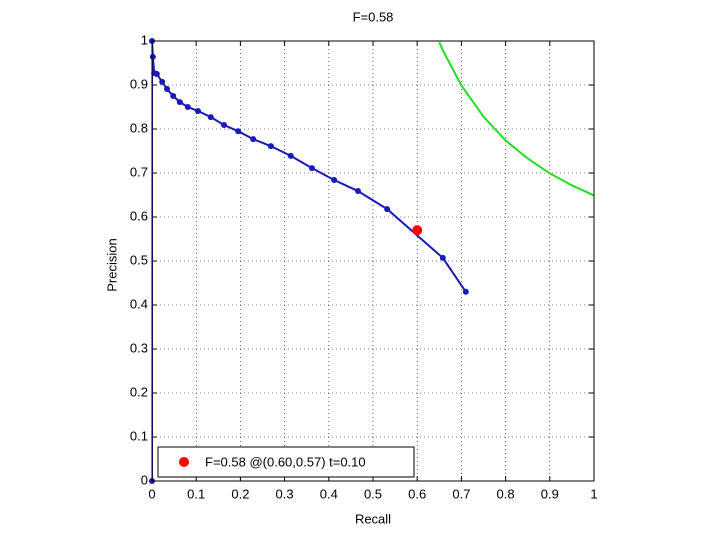 The image size is (720, 540). Describe the element at coordinates (550, 493) in the screenshot. I see `x-tick-label: 0.9` at that location.